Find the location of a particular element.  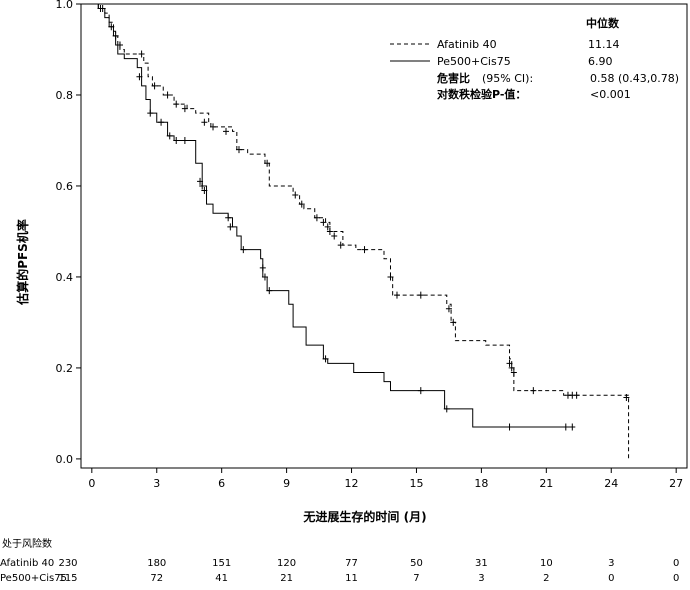

y-tick-label: 0.2 is located at coordinates (65, 368).